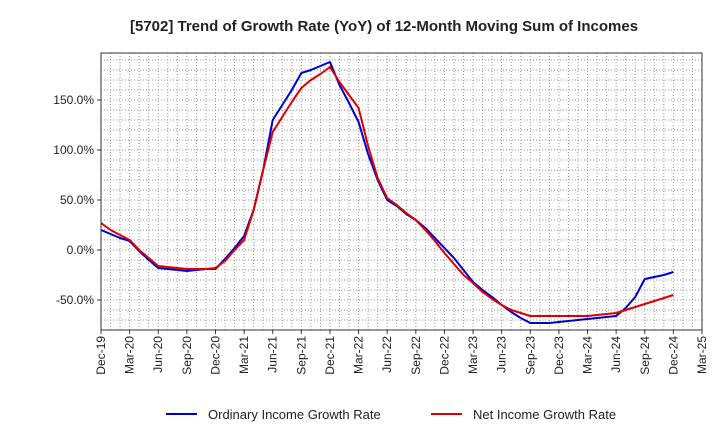  What do you see at coordinates (588, 355) in the screenshot?
I see `x-tick-label: Mar-24` at bounding box center [588, 355].